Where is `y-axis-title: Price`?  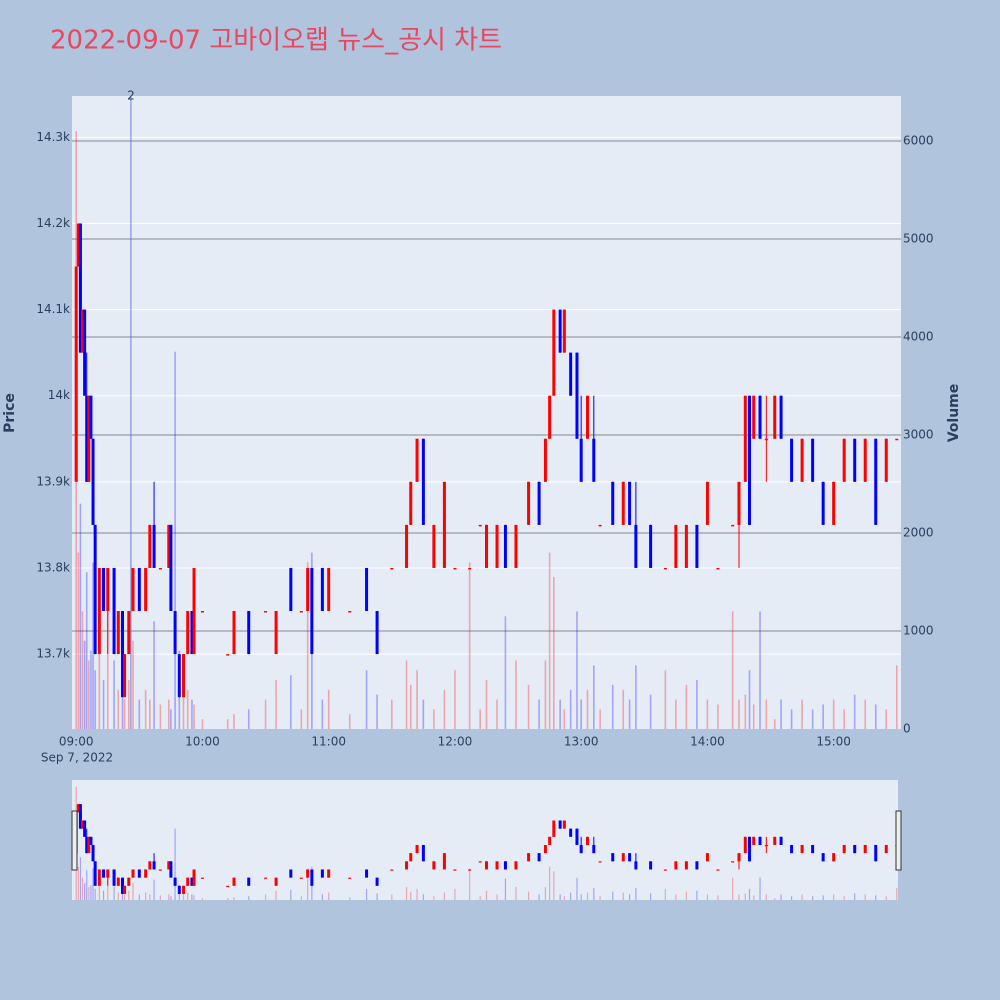
y-axis-title: Price is located at coordinates (10, 413).